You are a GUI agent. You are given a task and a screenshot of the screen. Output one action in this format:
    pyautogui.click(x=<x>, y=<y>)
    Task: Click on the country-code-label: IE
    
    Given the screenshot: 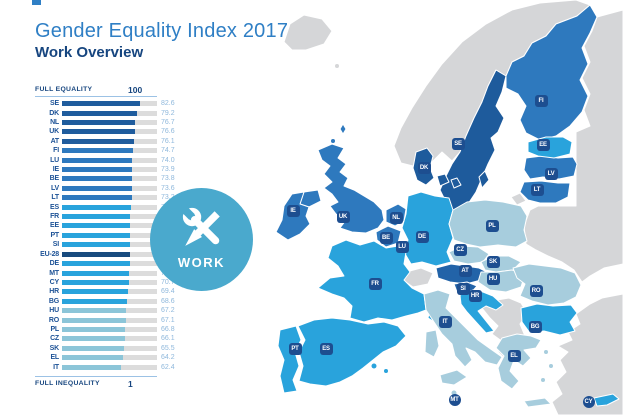 What is the action you would take?
    pyautogui.click(x=55, y=170)
    